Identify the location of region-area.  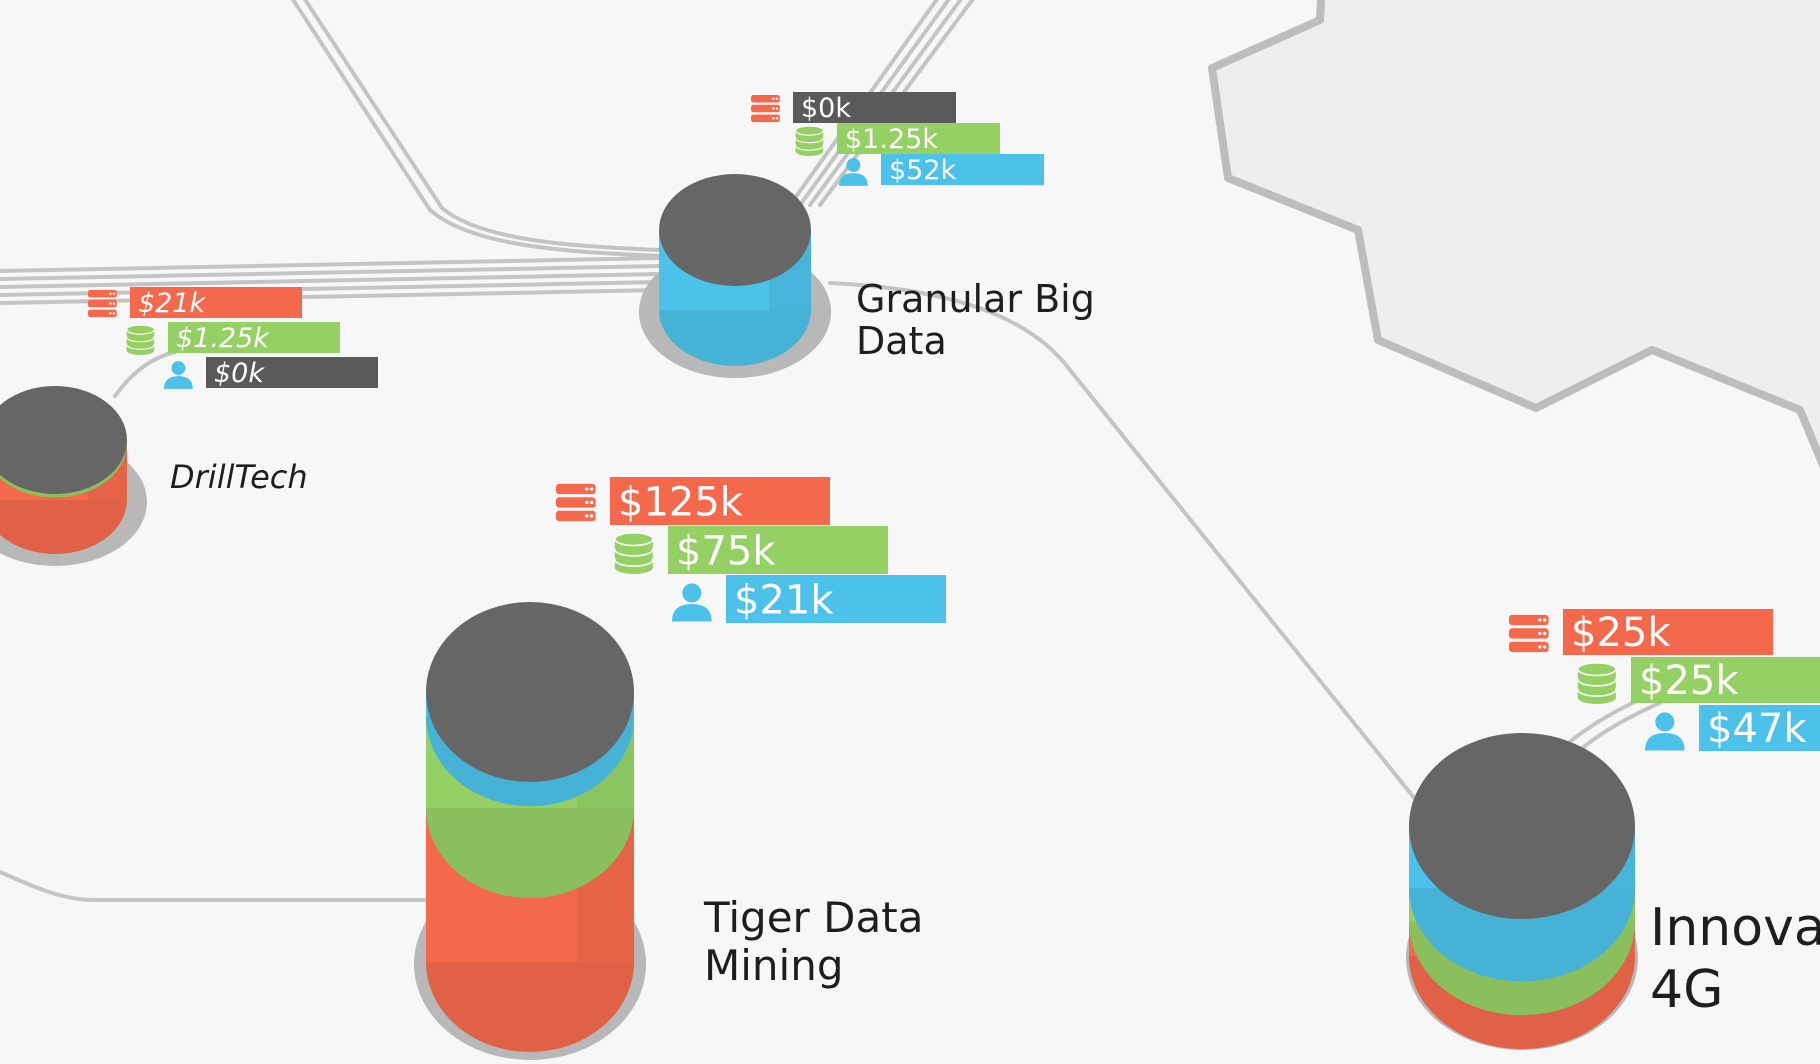
(1514, 234).